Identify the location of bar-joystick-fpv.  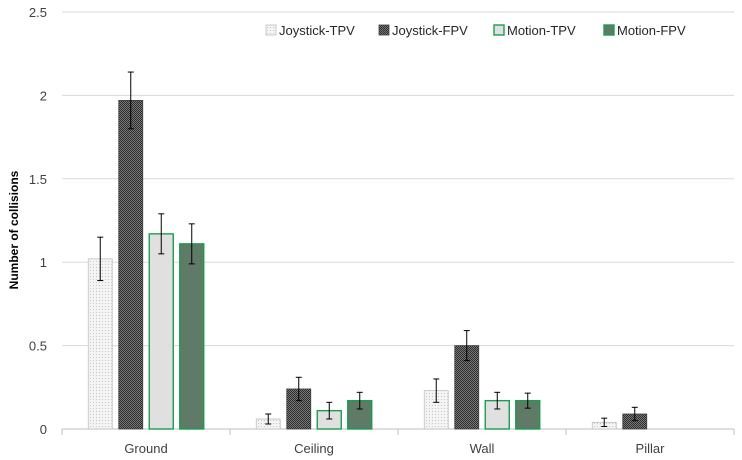
(131, 265).